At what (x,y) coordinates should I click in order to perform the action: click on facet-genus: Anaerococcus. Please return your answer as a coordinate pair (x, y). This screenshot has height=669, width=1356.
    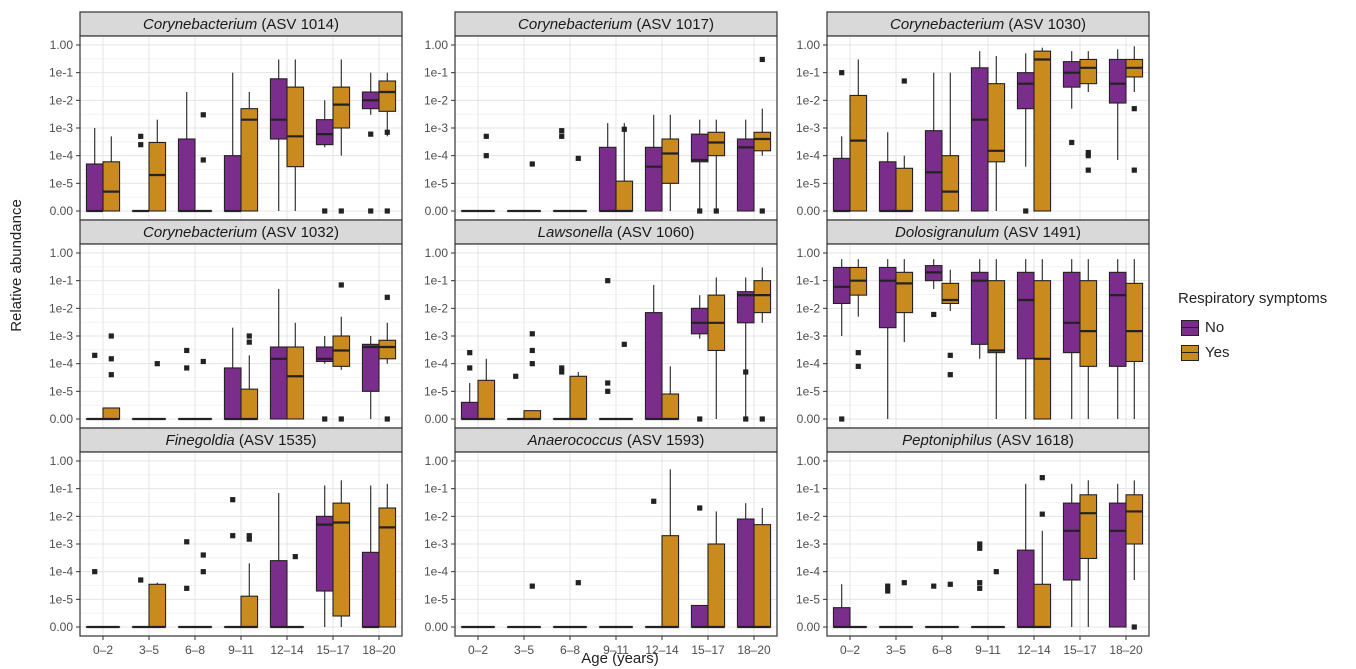
    Looking at the image, I should click on (575, 440).